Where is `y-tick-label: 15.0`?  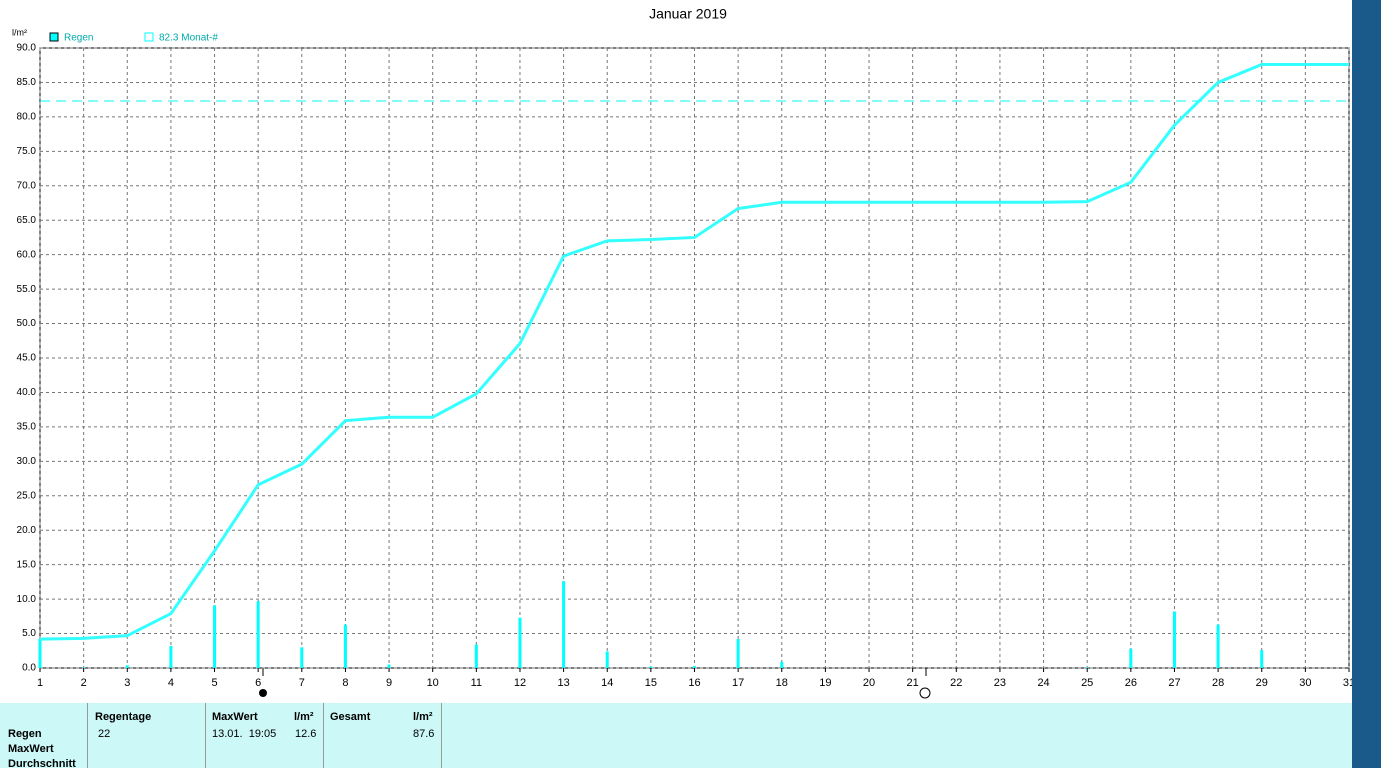
y-tick-label: 15.0 is located at coordinates (27, 564).